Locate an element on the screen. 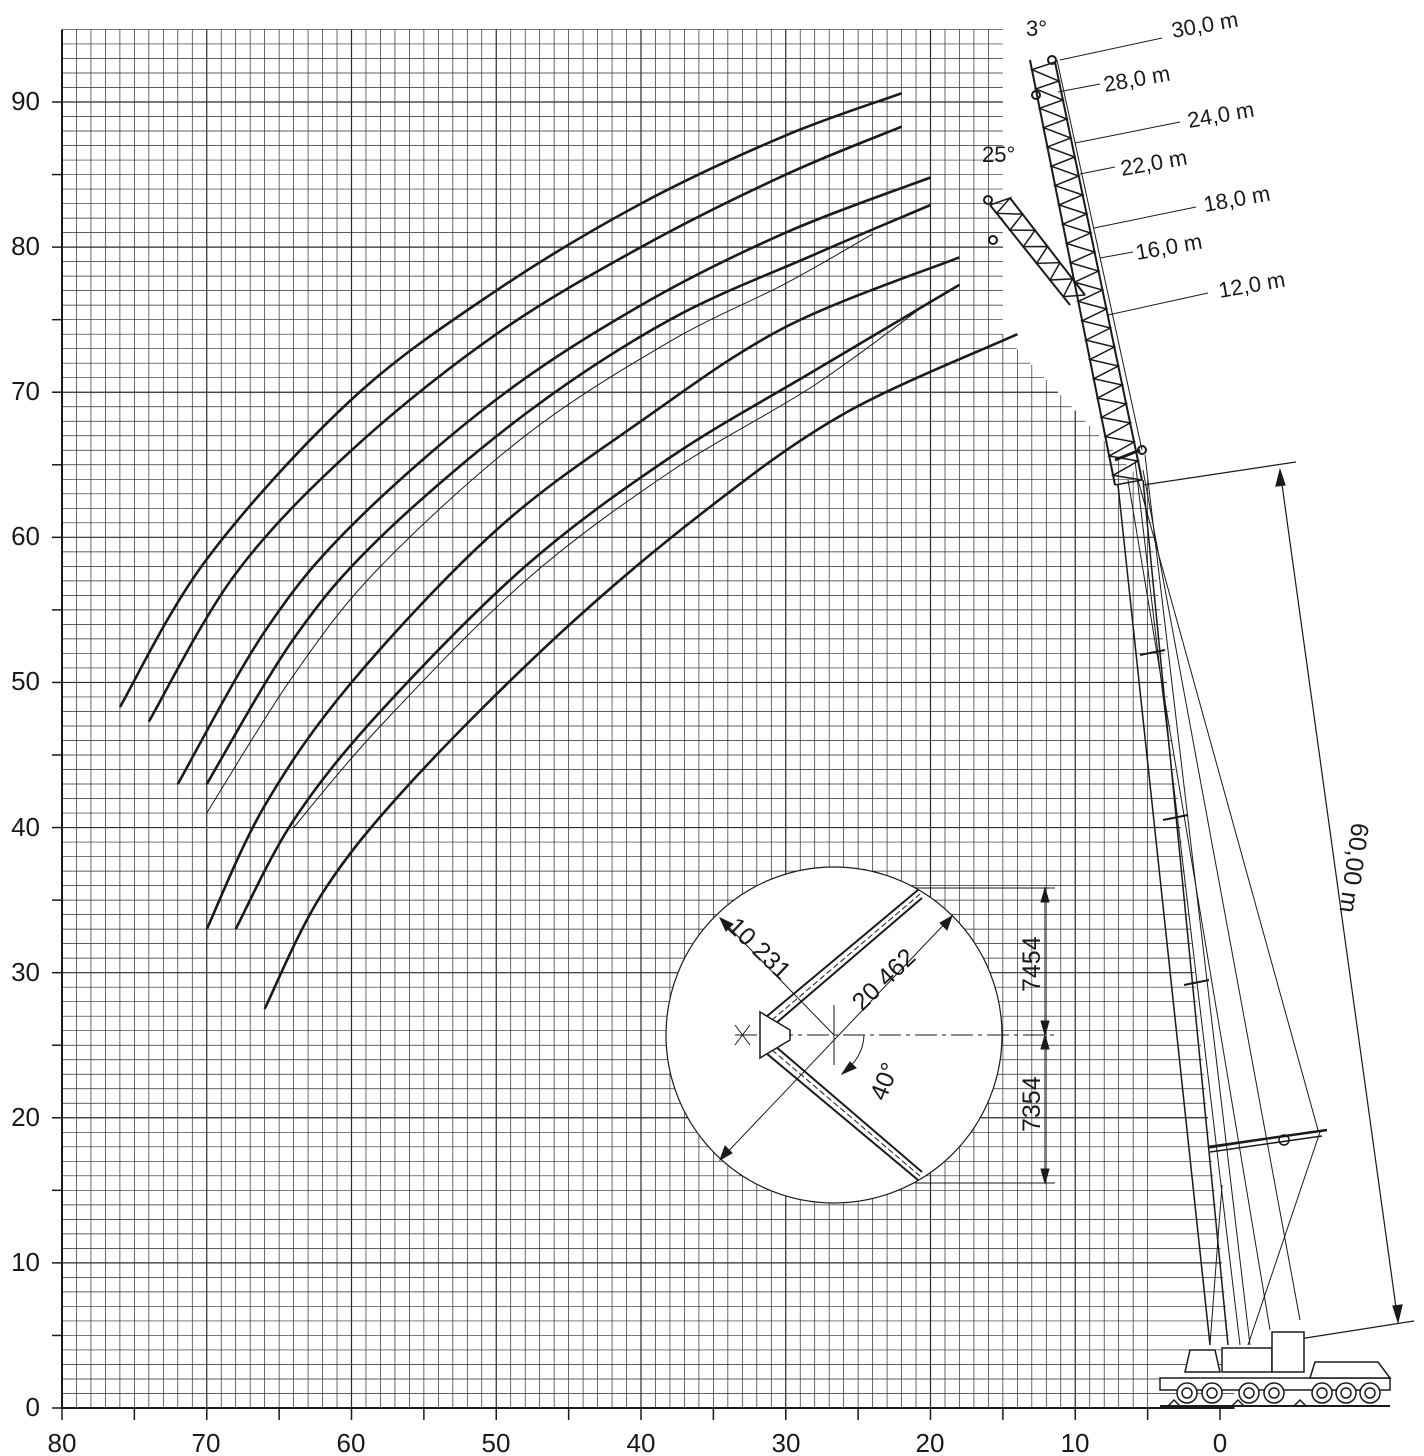 This screenshot has width=1424, height=1456. luffing-jib is located at coordinates (1088, 270).